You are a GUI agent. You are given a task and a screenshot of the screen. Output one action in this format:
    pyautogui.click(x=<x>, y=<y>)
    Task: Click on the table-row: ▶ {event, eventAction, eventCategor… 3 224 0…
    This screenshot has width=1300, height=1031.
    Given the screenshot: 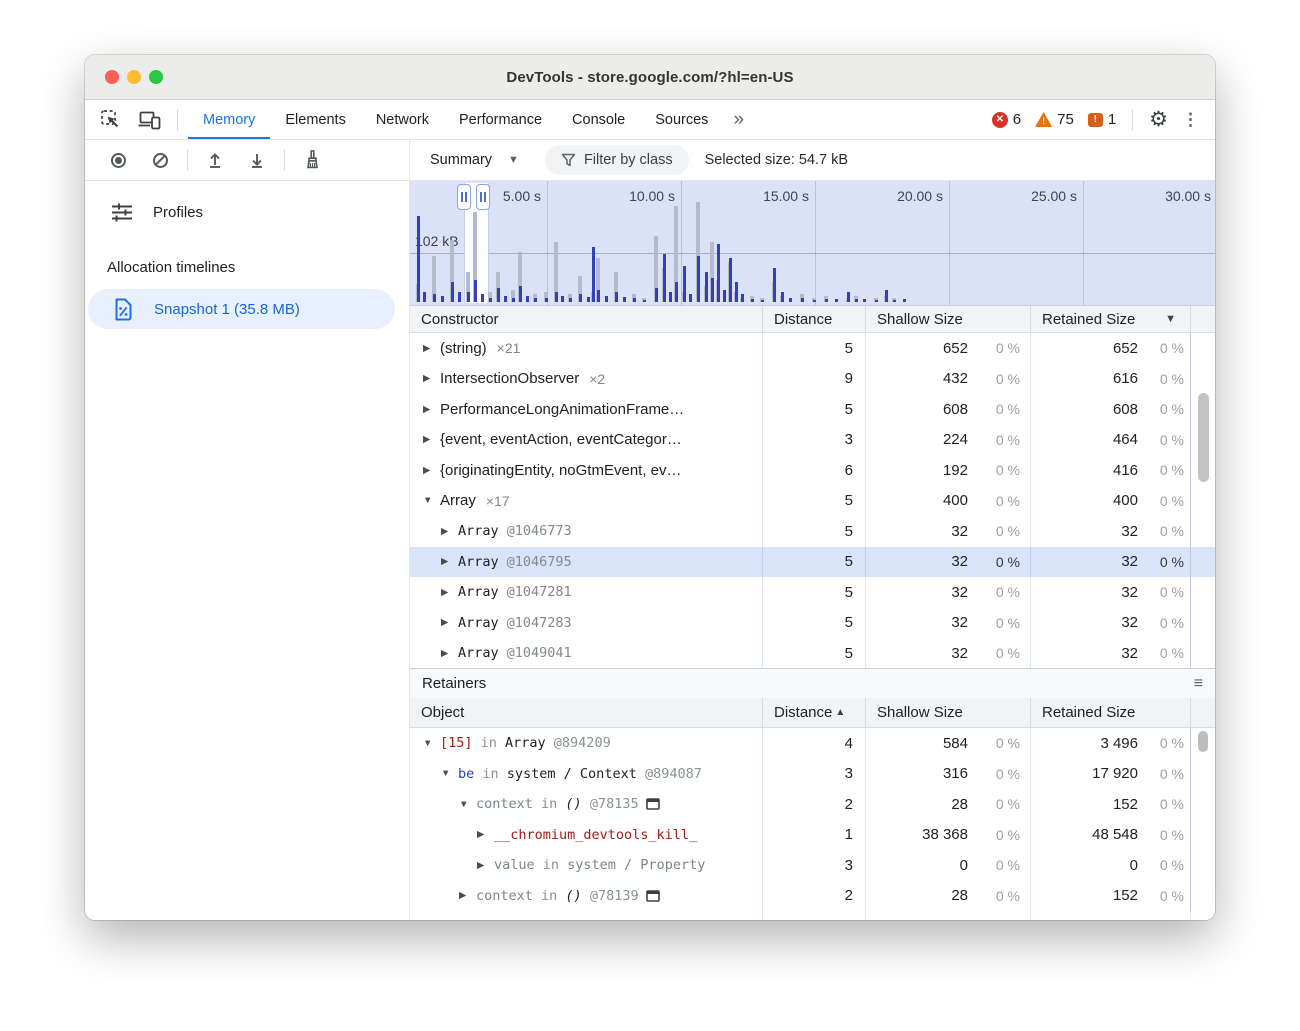 What is the action you would take?
    pyautogui.click(x=812, y=439)
    